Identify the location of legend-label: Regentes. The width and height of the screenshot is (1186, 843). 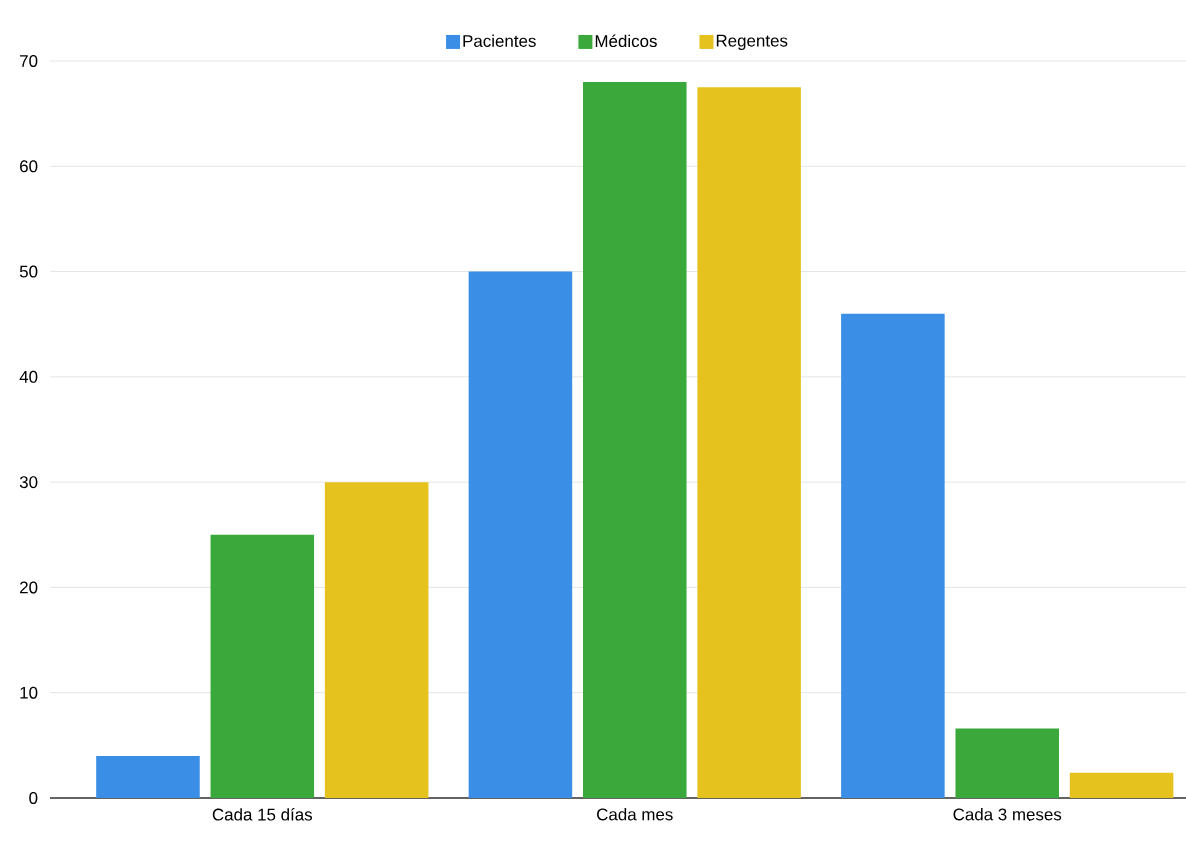
(752, 42).